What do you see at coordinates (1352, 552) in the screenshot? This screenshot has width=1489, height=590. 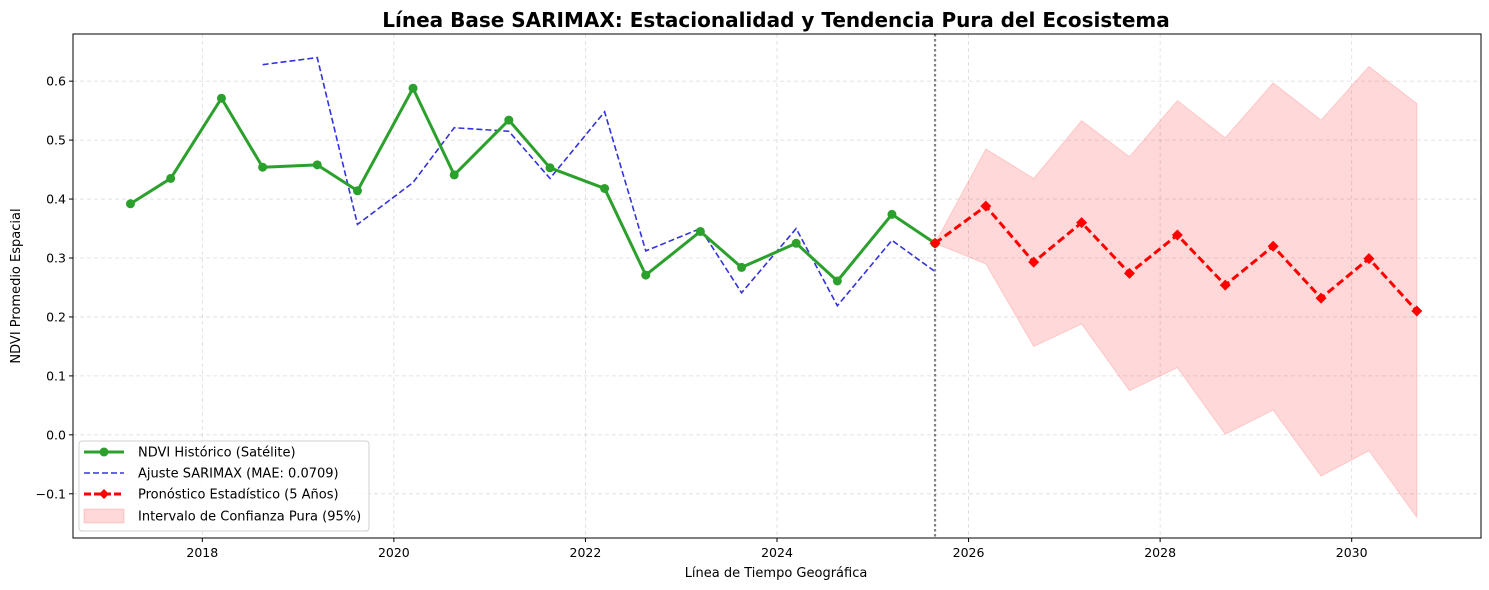 I see `x-tick-label: 2030` at bounding box center [1352, 552].